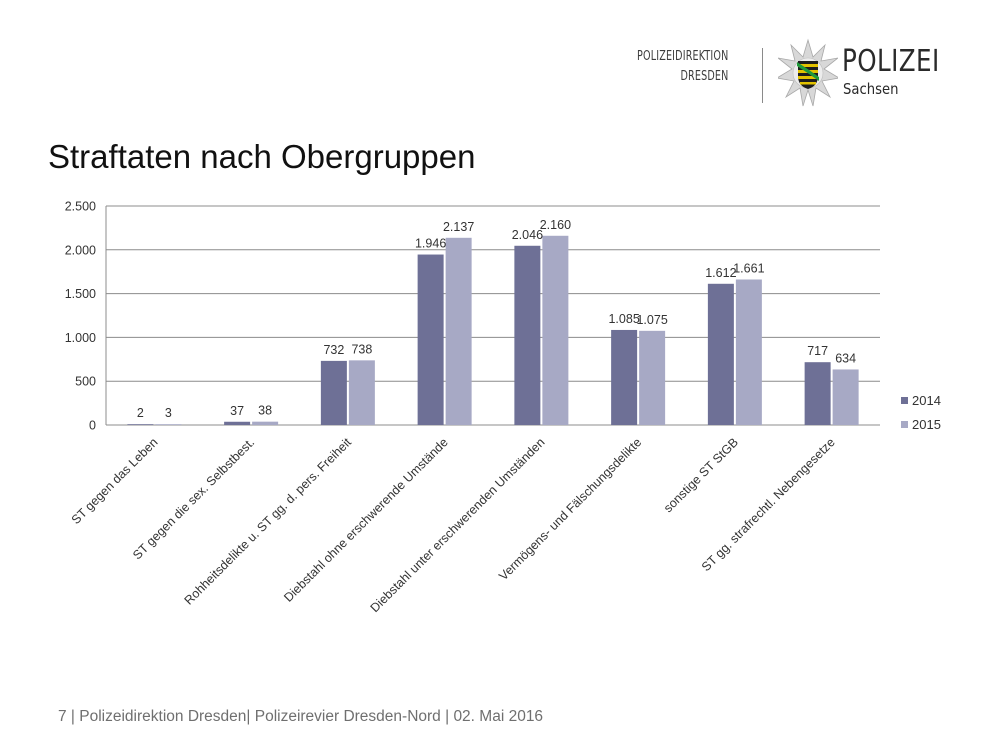 The width and height of the screenshot is (1000, 750). Describe the element at coordinates (904, 400) in the screenshot. I see `legend-swatch-2014` at that location.